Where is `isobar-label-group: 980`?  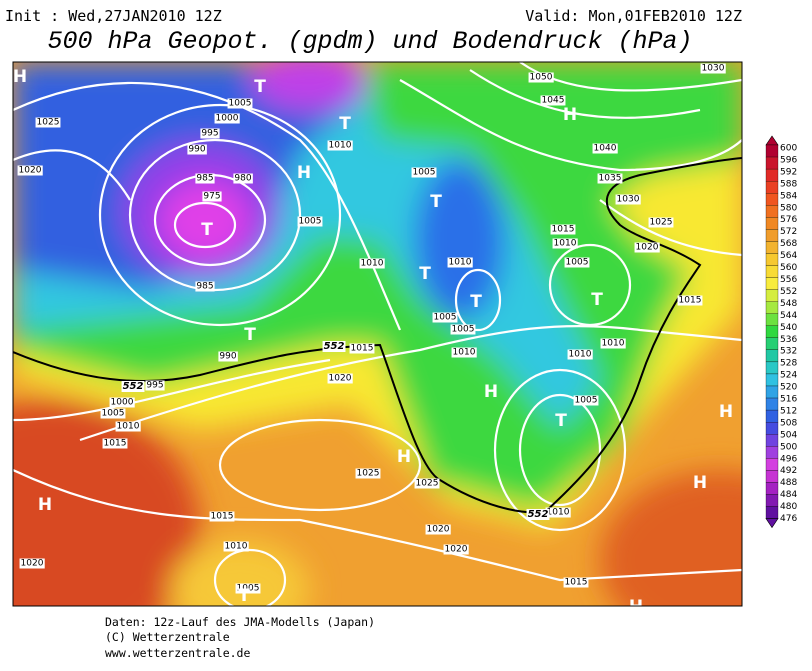
isobar-label-group: 980 is located at coordinates (243, 178).